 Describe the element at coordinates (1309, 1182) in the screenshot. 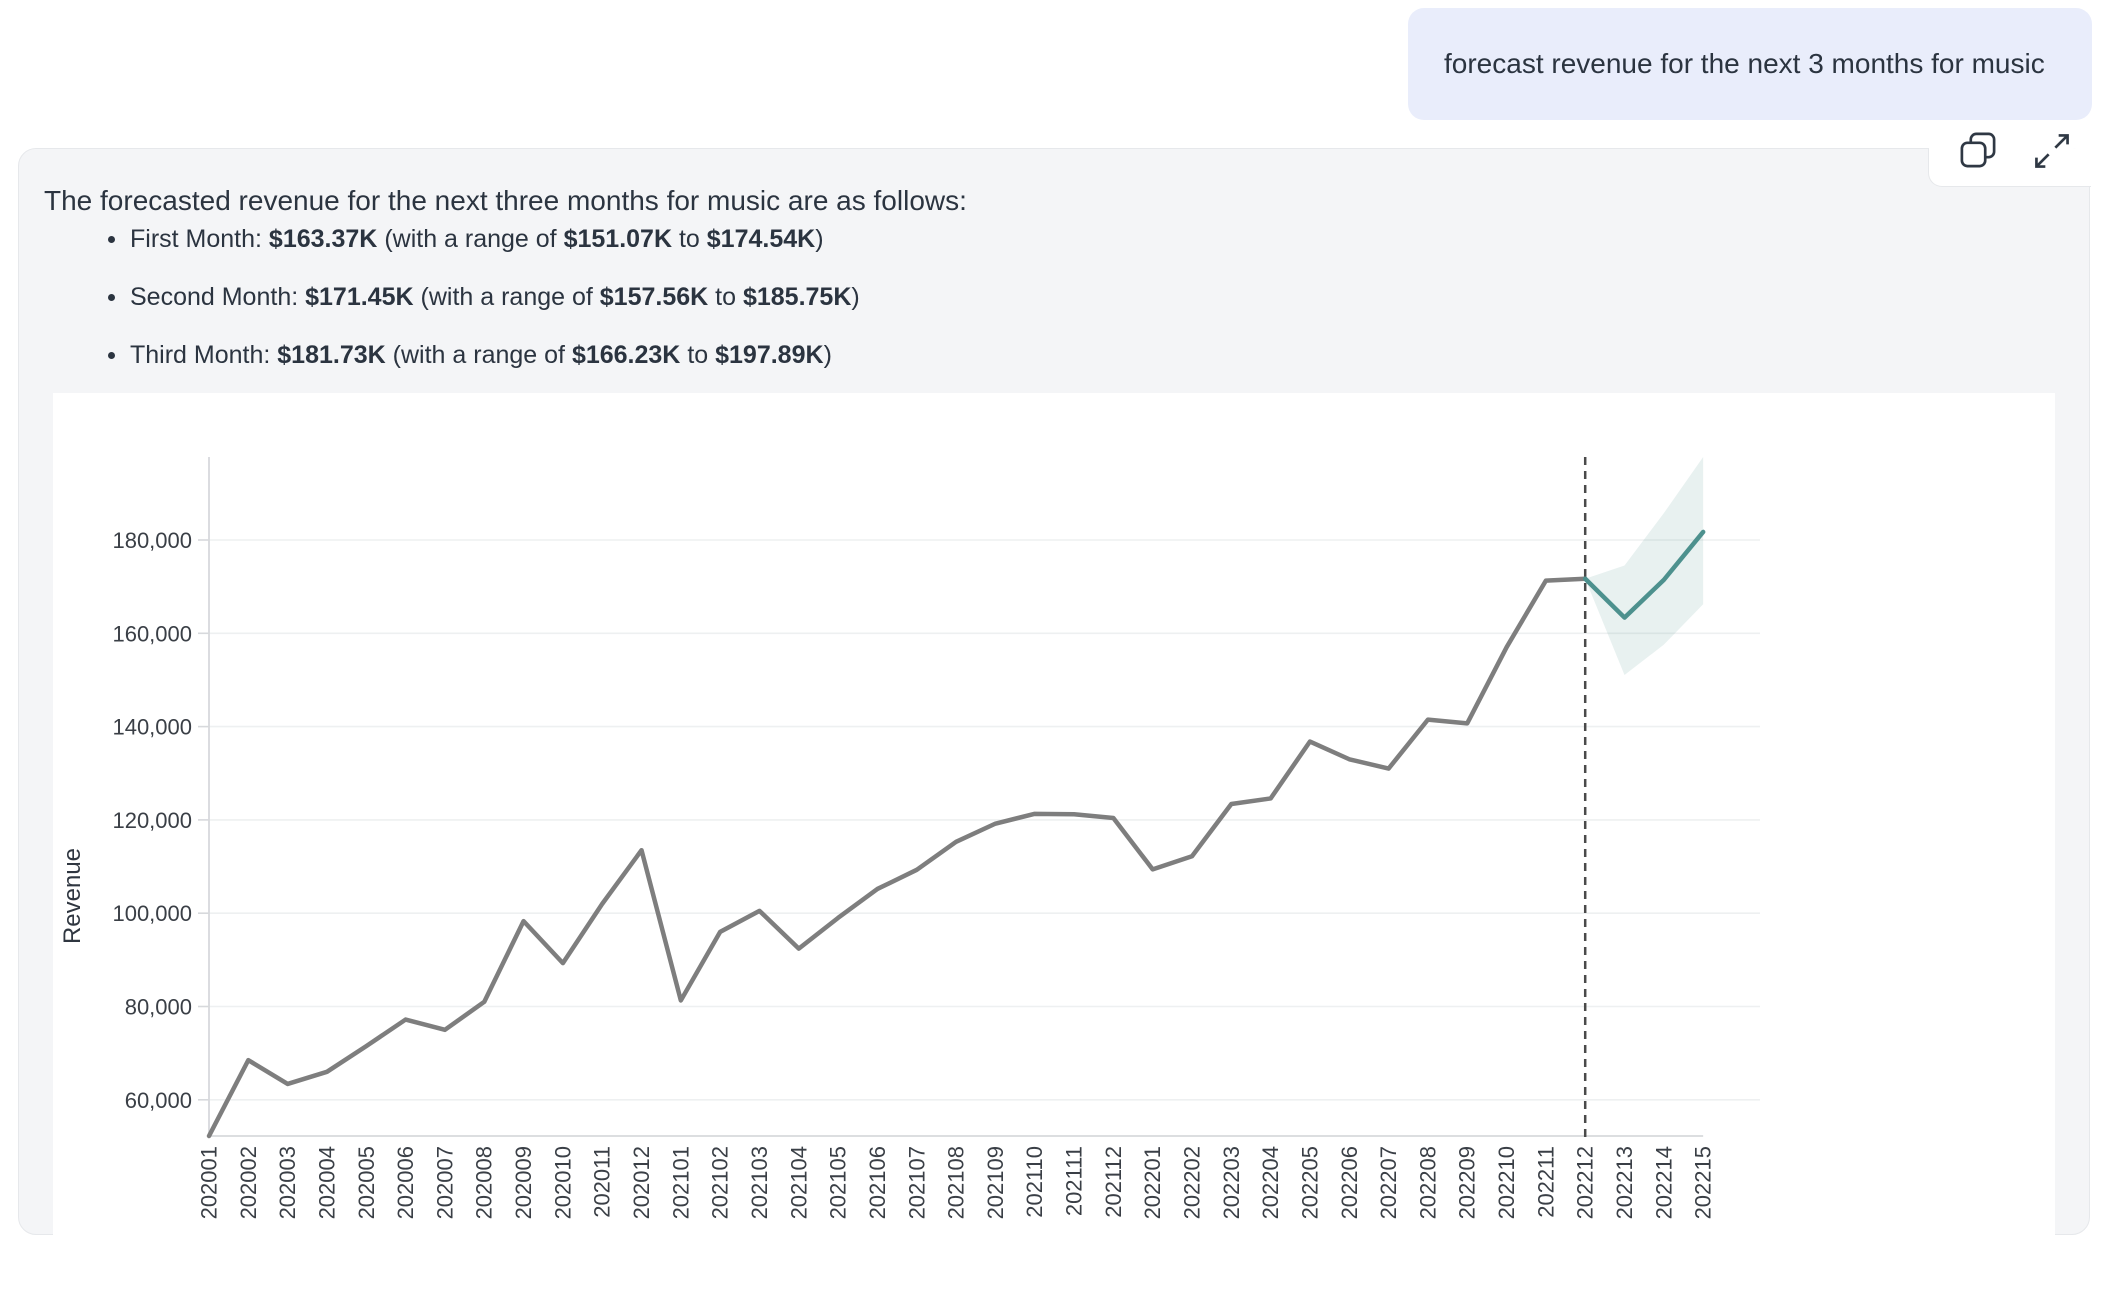

I see `x-tick-label: 202205` at that location.